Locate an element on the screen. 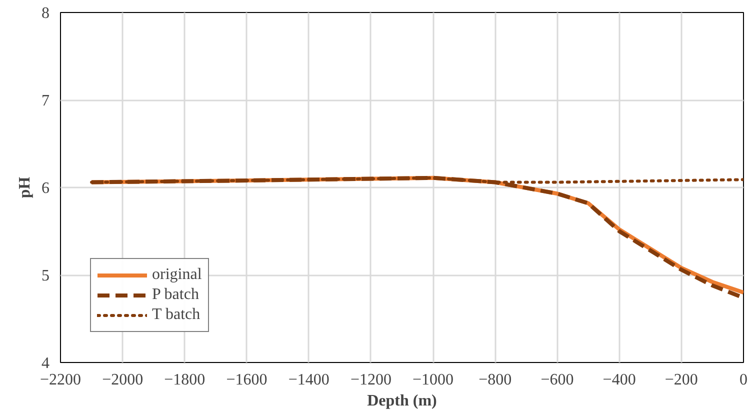 This screenshot has height=412, width=755. x-tick-label: −1800 is located at coordinates (185, 380).